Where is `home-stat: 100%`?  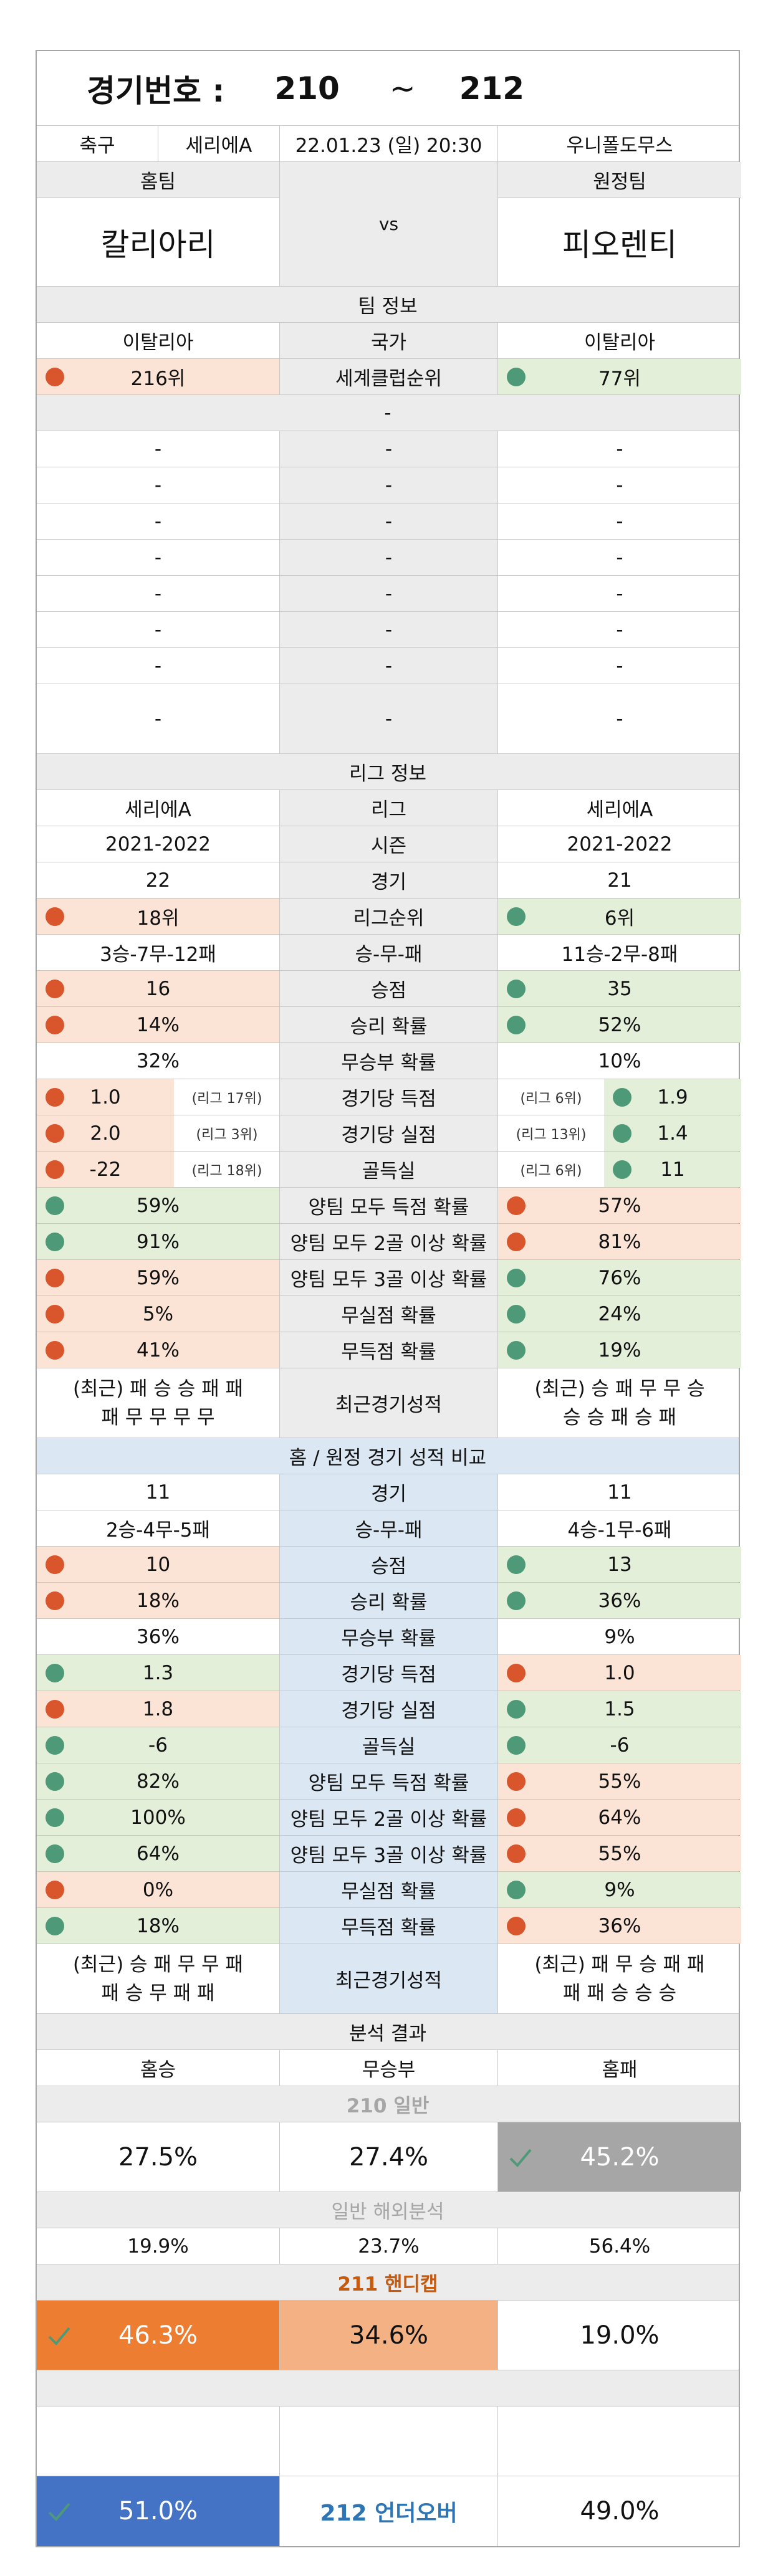 home-stat: 100% is located at coordinates (159, 1817).